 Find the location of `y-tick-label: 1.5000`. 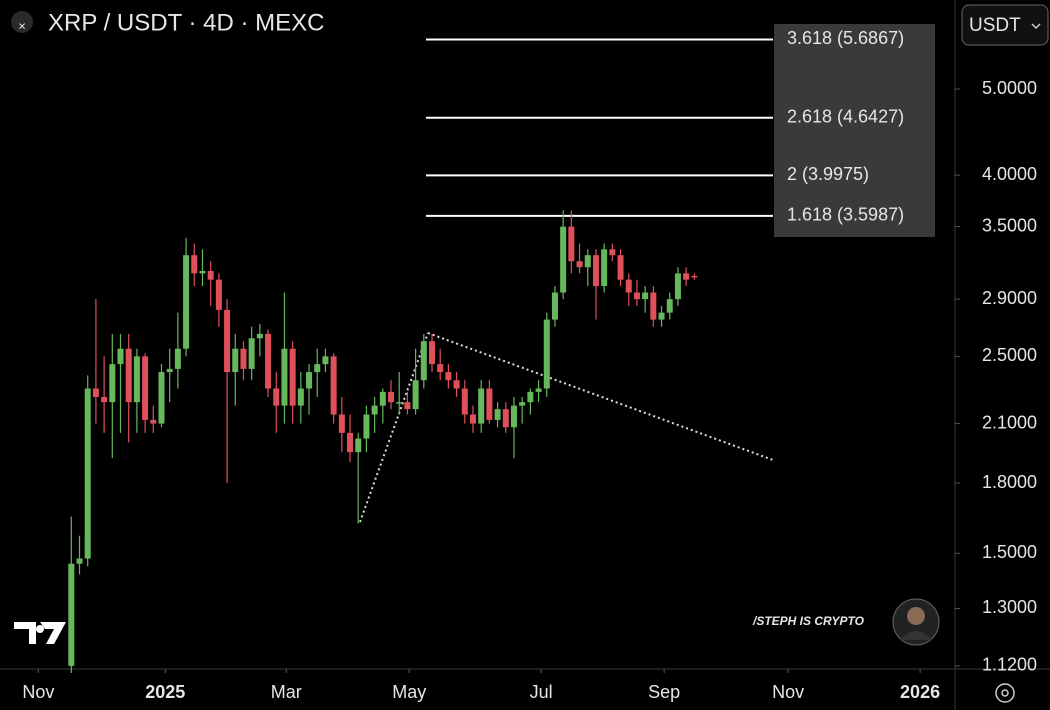

y-tick-label: 1.5000 is located at coordinates (1009, 552).